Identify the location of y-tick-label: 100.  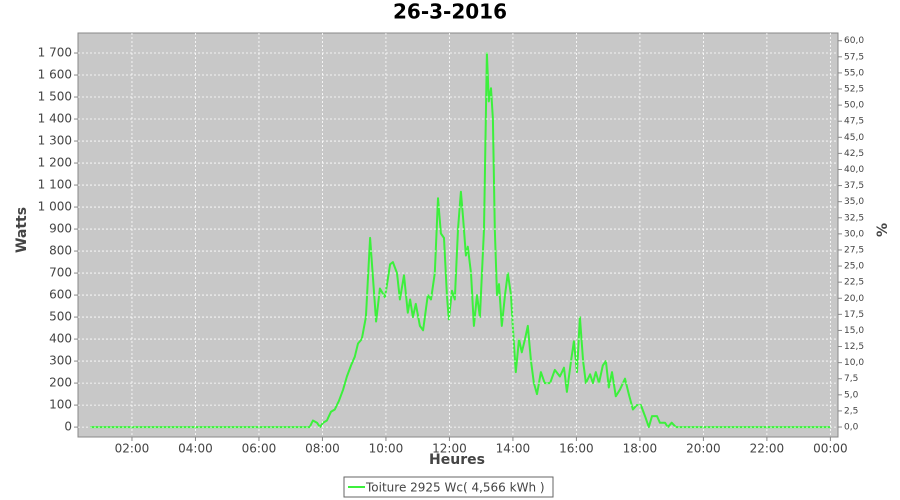
(60, 405).